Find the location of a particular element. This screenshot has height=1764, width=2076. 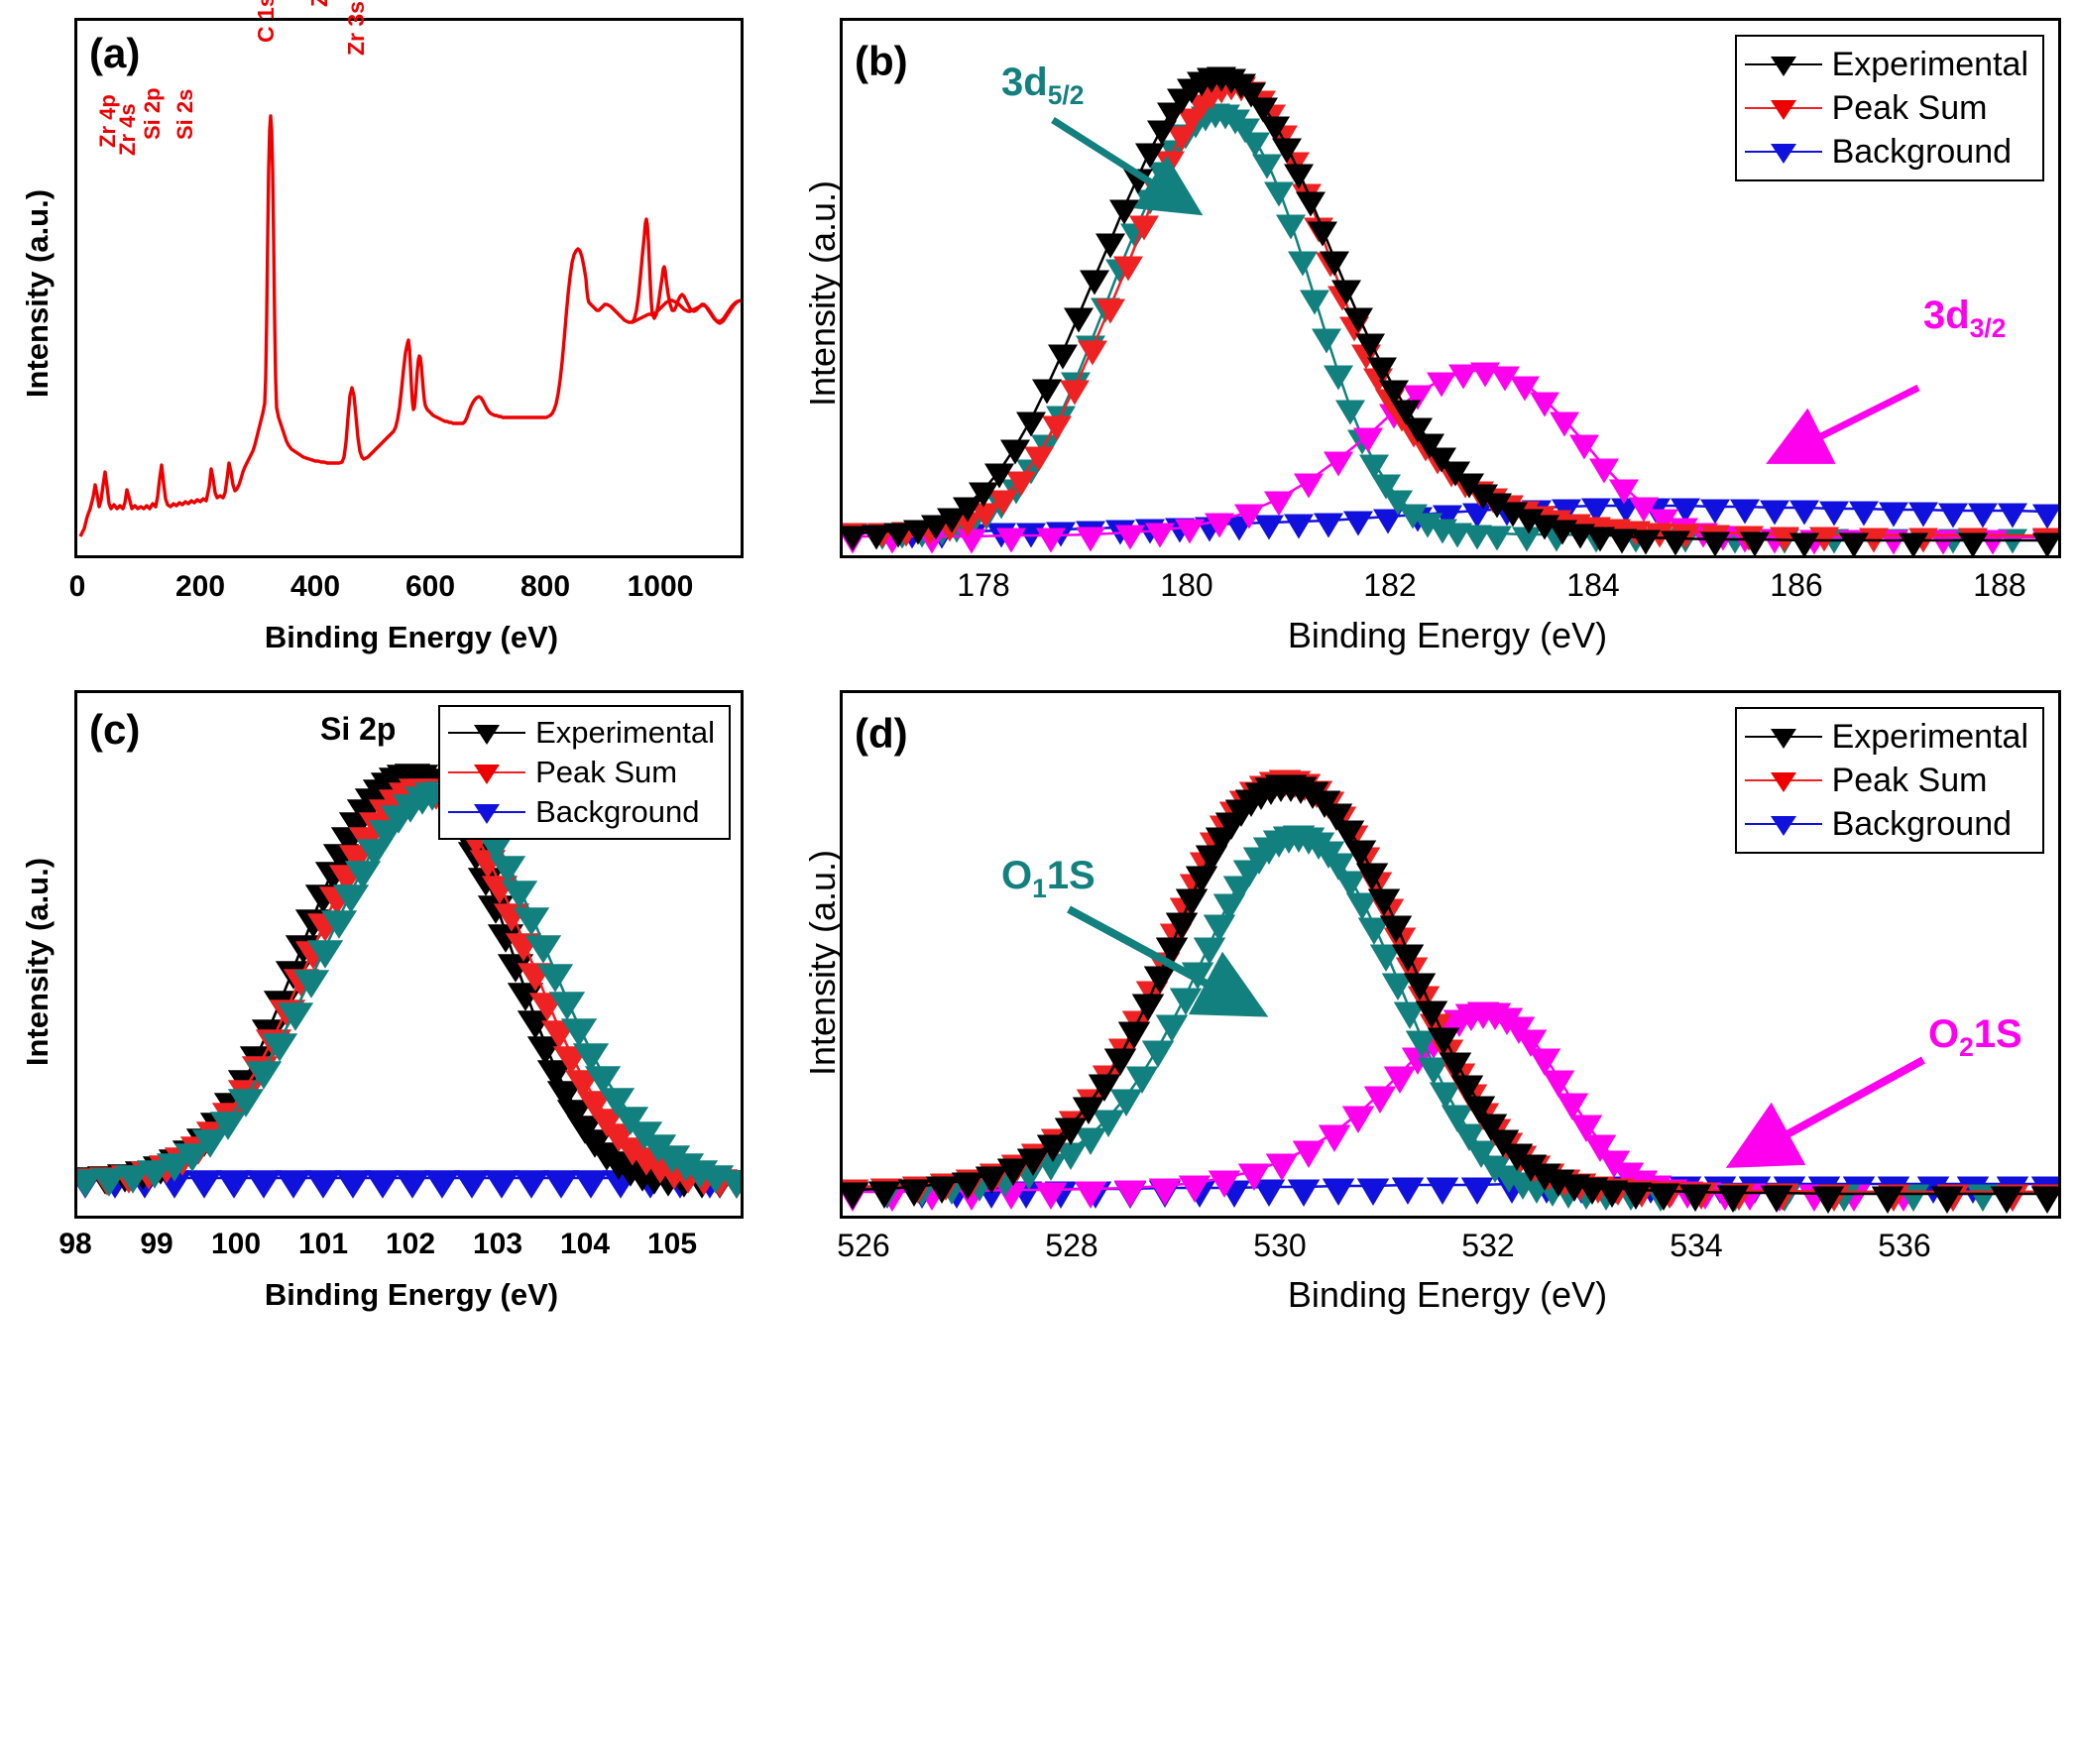

panel-a-tag: (a) is located at coordinates (115, 53).